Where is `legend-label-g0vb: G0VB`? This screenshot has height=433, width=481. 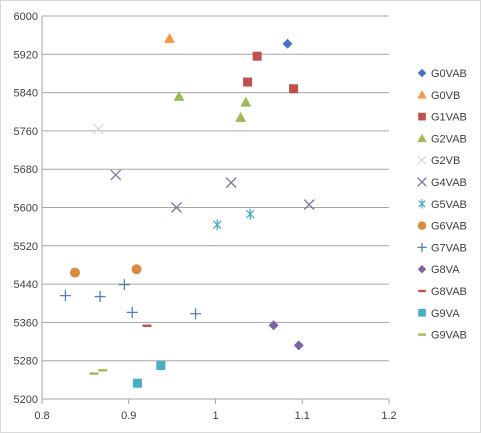 legend-label-g0vb: G0VB is located at coordinates (445, 96).